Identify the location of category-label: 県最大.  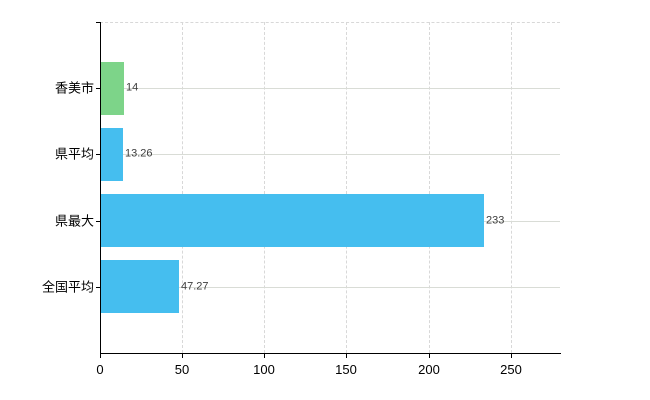
(74, 221).